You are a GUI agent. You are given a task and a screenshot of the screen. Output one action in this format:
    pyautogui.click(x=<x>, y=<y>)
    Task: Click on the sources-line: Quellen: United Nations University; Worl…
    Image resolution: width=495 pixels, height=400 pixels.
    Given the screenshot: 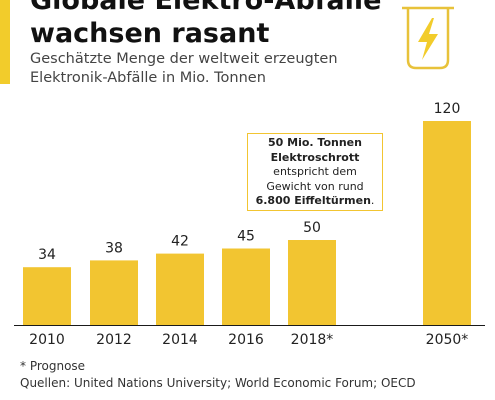 What is the action you would take?
    pyautogui.click(x=218, y=383)
    